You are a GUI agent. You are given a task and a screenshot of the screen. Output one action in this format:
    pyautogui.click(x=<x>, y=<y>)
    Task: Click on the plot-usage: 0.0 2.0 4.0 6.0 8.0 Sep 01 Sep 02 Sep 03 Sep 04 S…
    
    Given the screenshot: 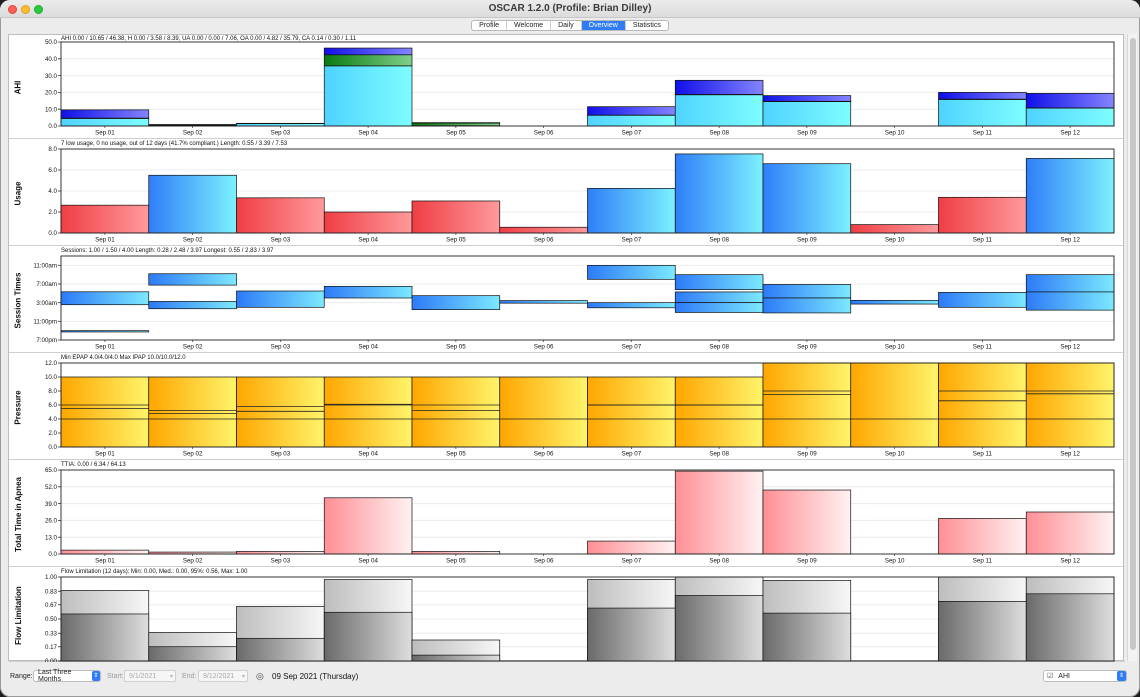 What is the action you would take?
    pyautogui.click(x=567, y=193)
    